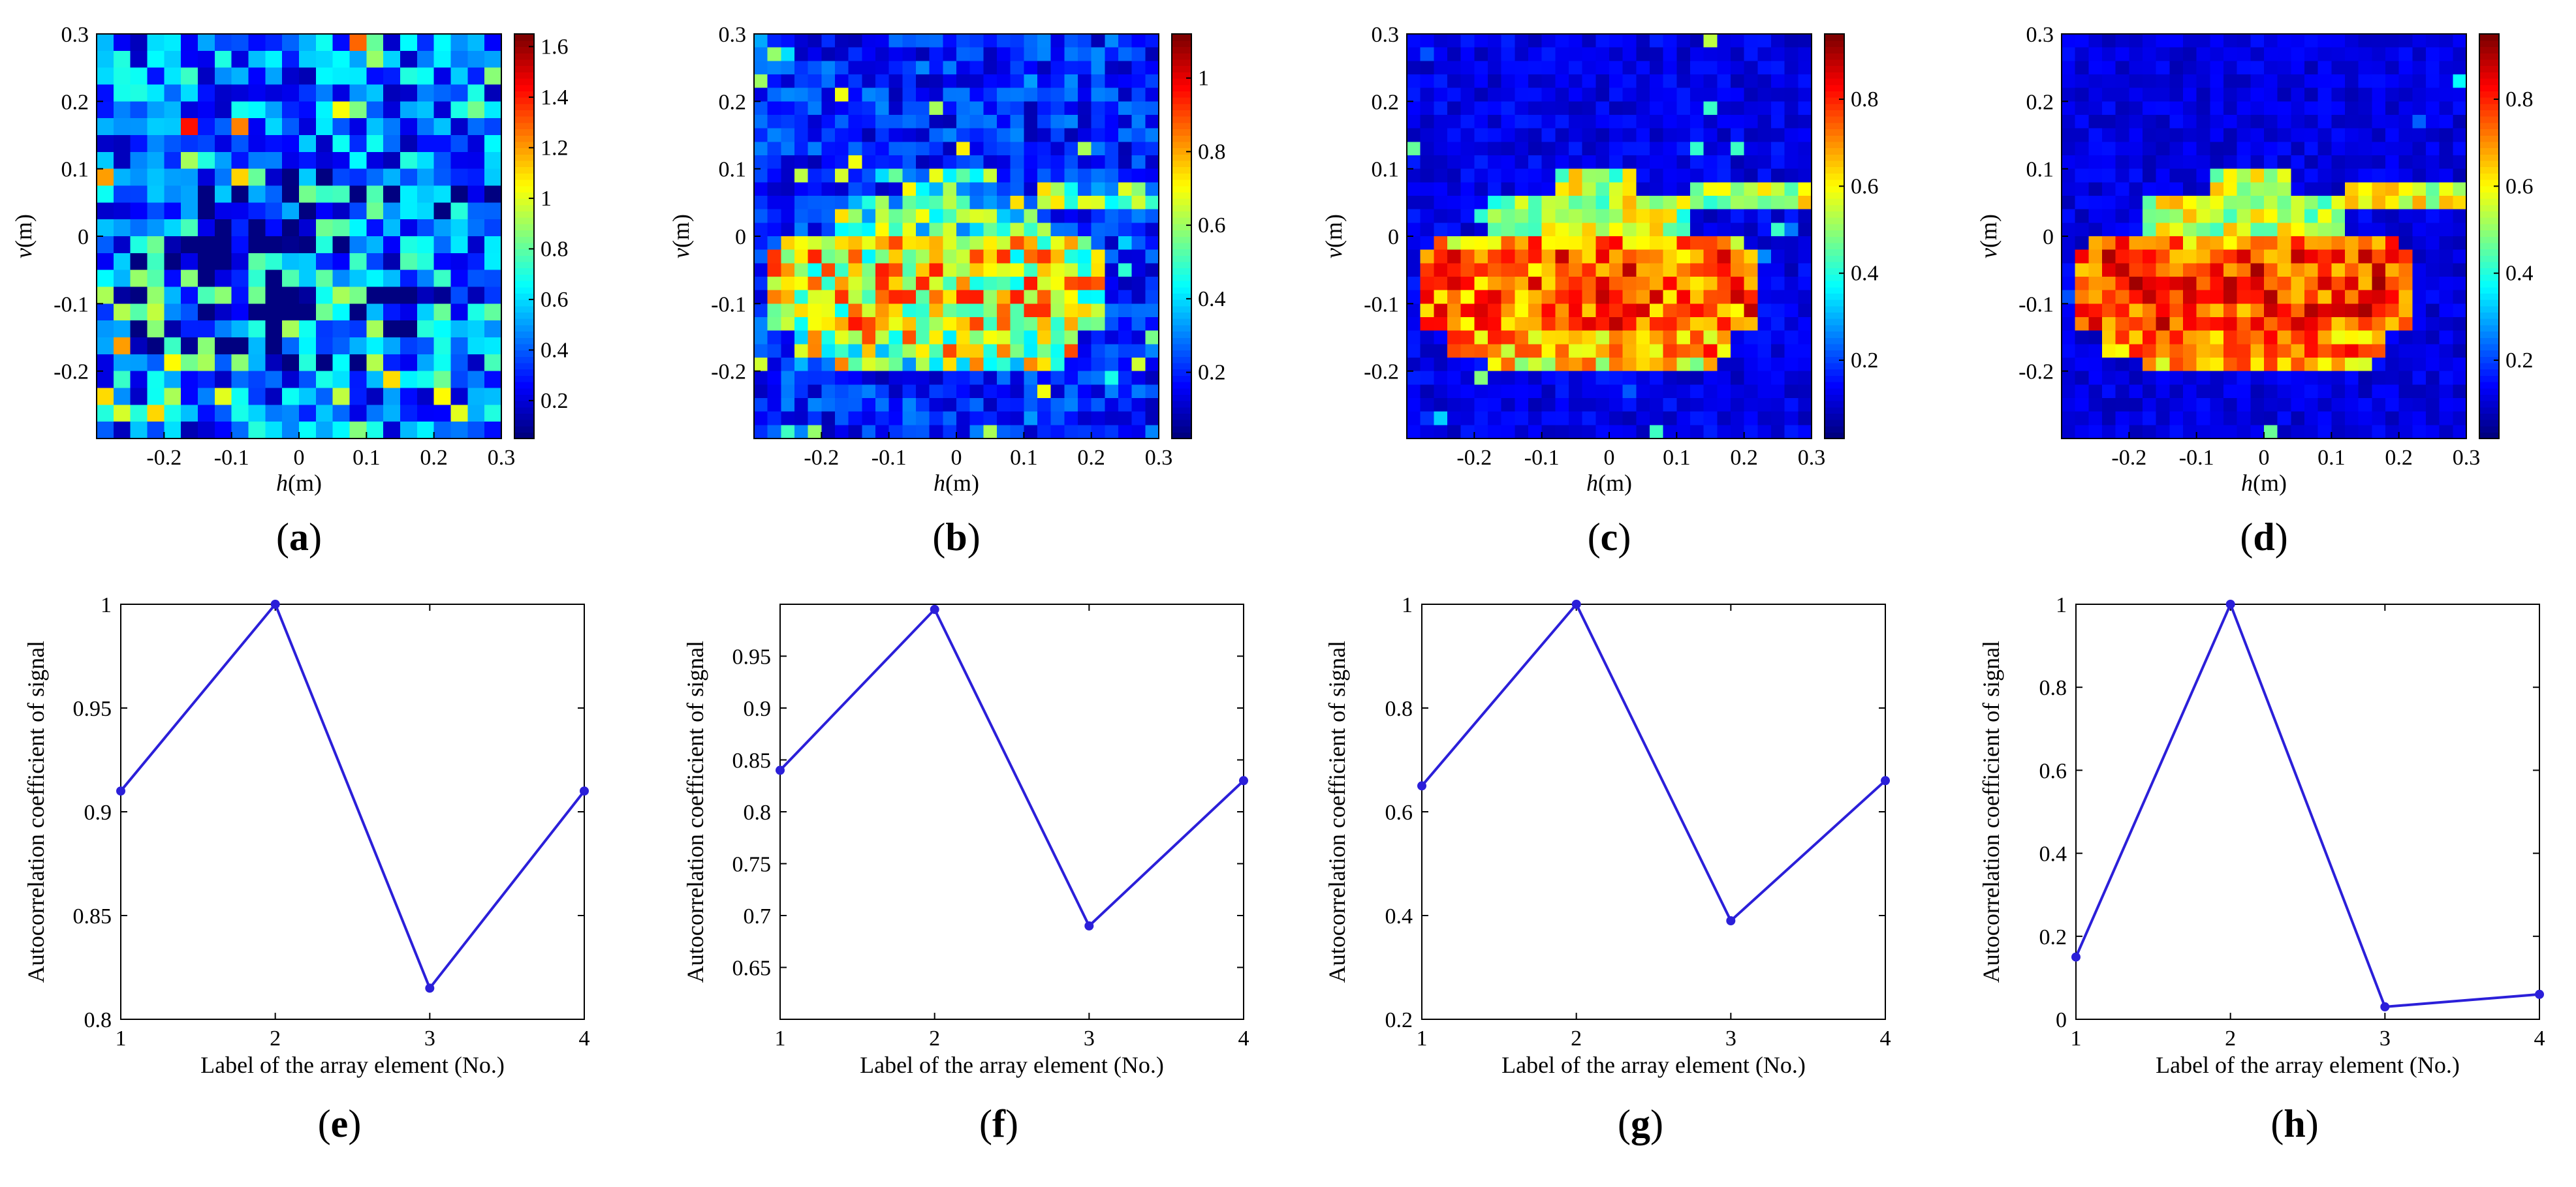 This screenshot has width=2576, height=1187. What do you see at coordinates (2385, 1038) in the screenshot?
I see `x-tick-label: 3` at bounding box center [2385, 1038].